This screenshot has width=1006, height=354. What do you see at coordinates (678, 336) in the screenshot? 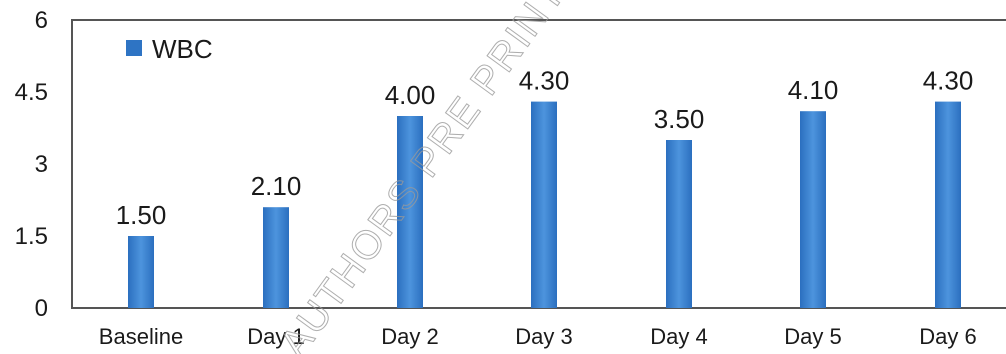
I see `x-tick-label: Day 4` at bounding box center [678, 336].